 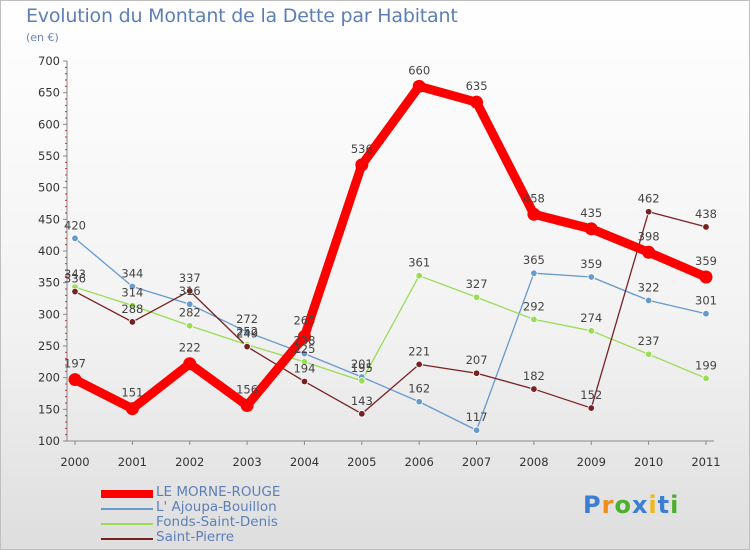 I want to click on data-label-fonds-saint-denis: 195, so click(x=362, y=368).